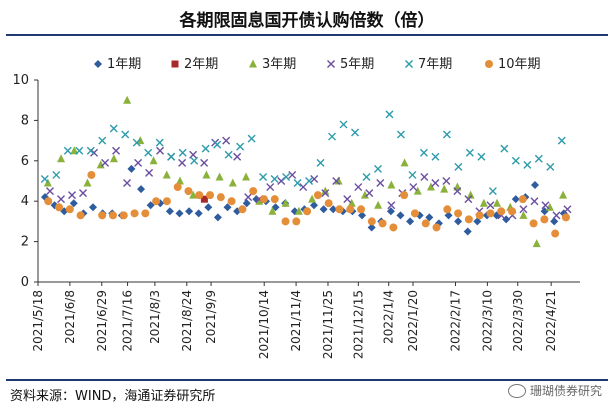  Describe the element at coordinates (307, 380) in the screenshot. I see `source-rule` at that location.